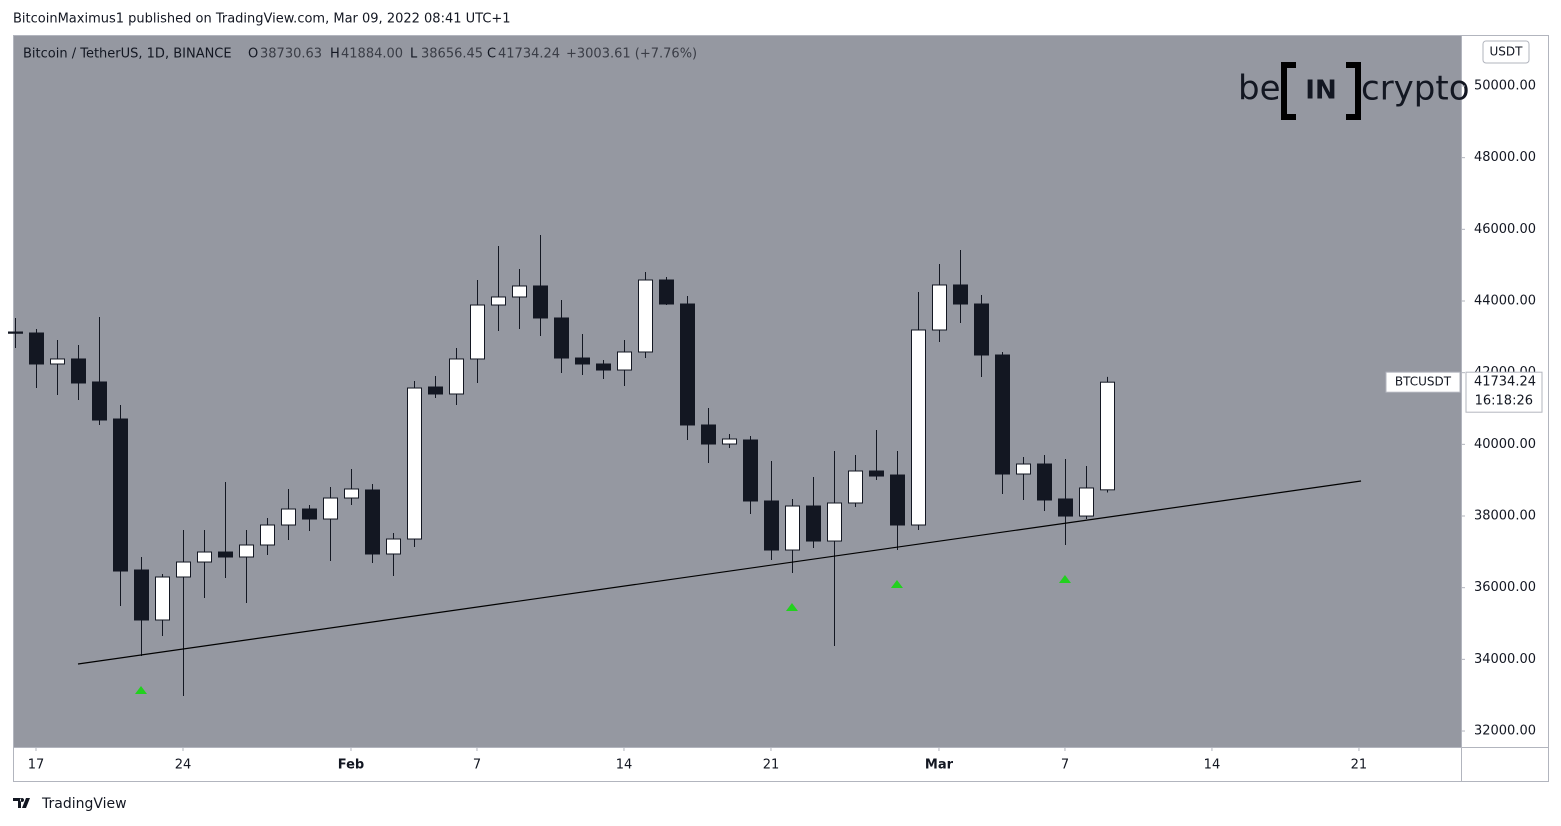 This screenshot has width=1561, height=826. Describe the element at coordinates (1504, 392) in the screenshot. I see `price-box` at that location.